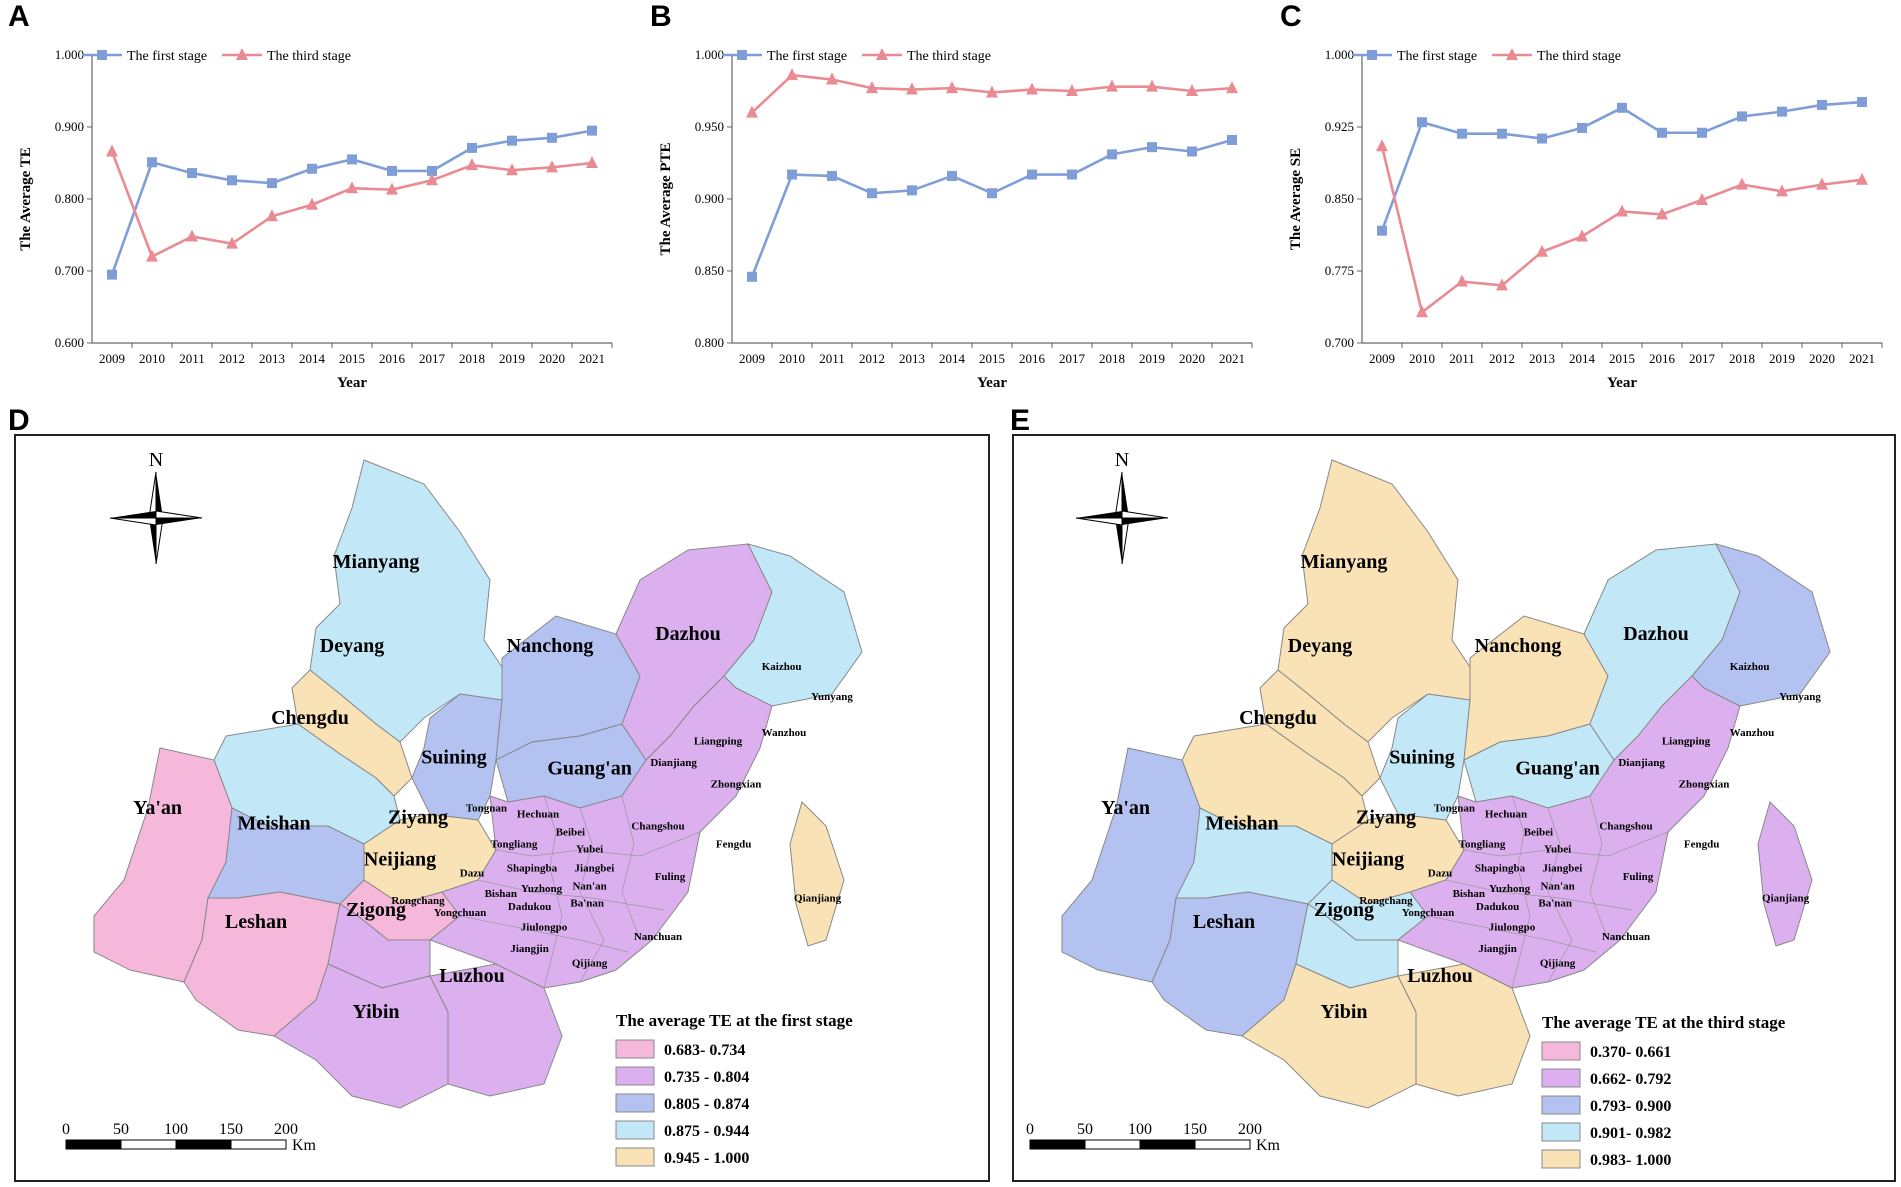 Image resolution: width=1901 pixels, height=1187 pixels. I want to click on legend-label: 0.370- 0.661, so click(1630, 1052).